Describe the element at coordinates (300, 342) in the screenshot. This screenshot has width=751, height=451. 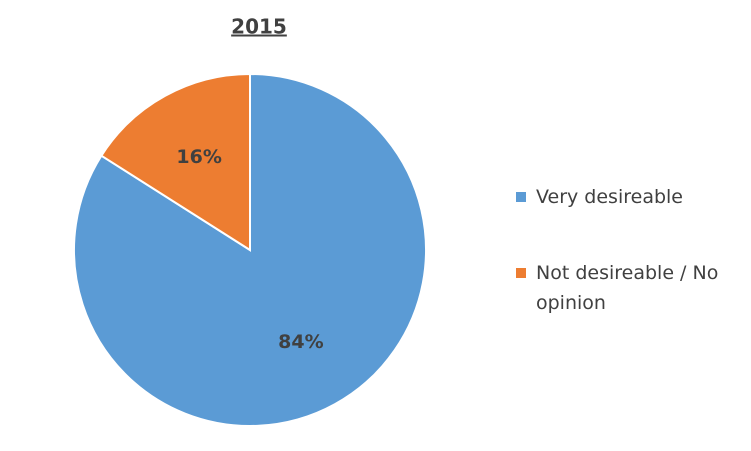
I see `data-label: 84%` at that location.